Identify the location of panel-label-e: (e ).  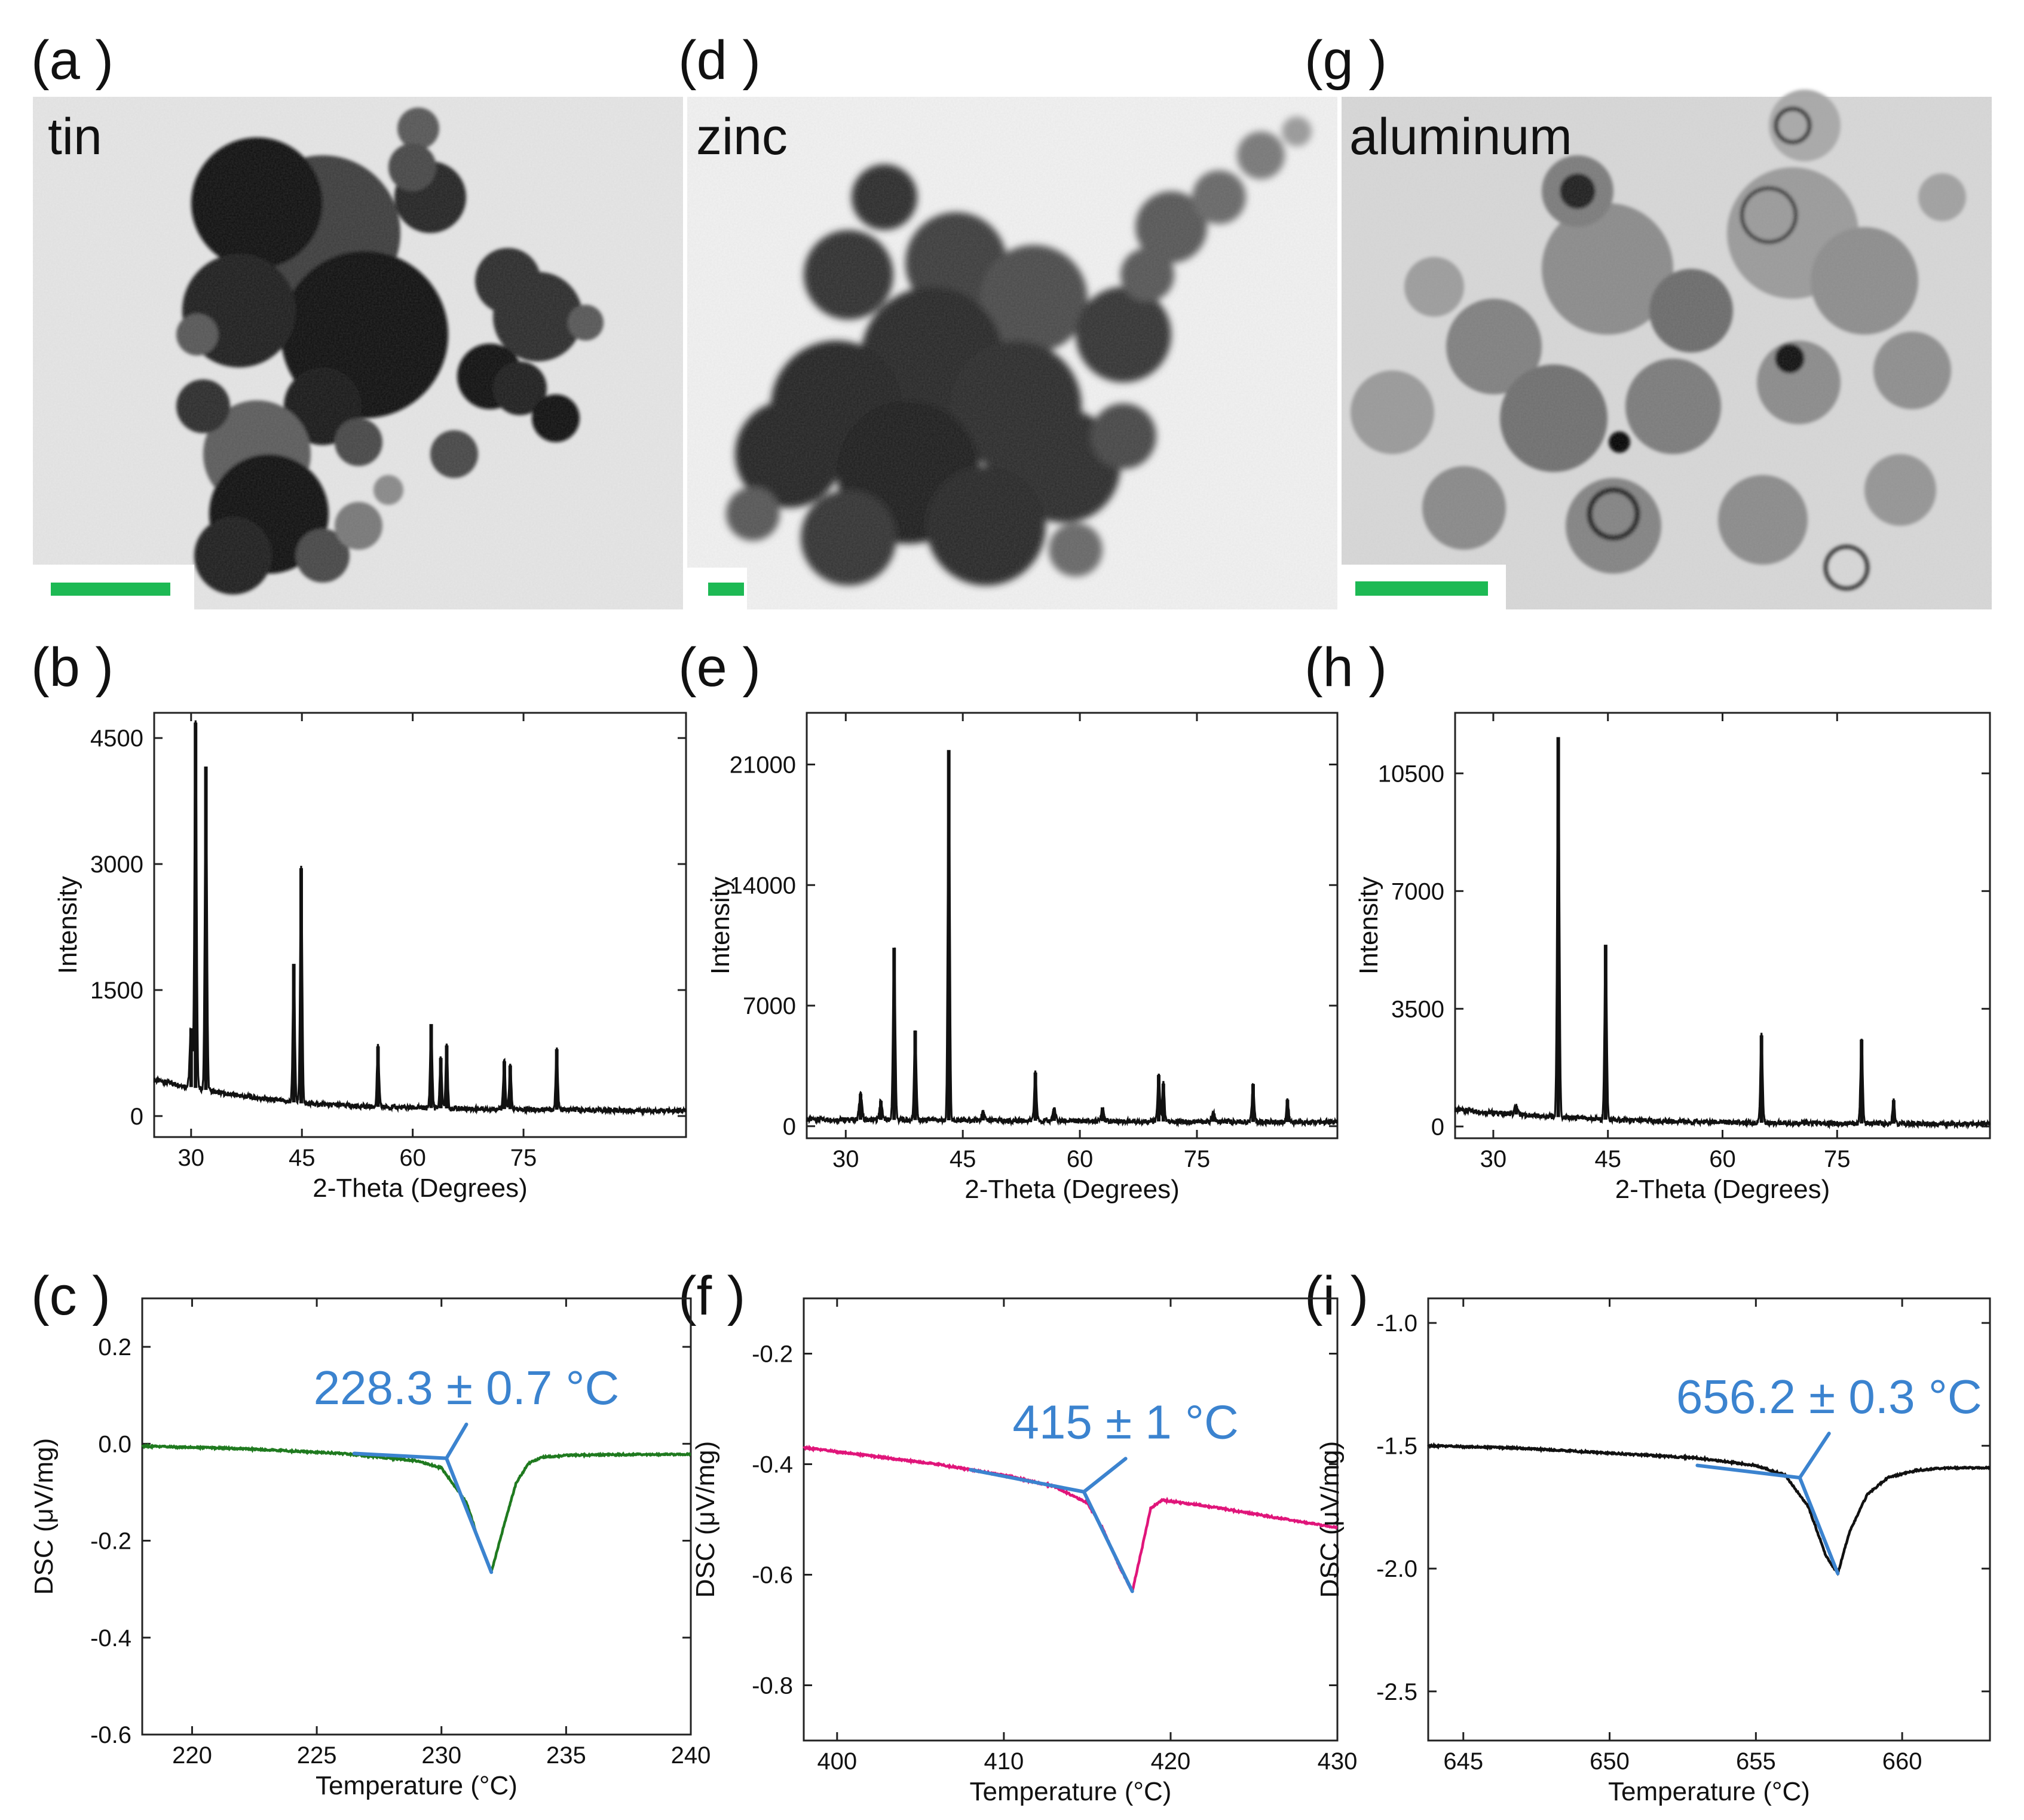
(720, 667).